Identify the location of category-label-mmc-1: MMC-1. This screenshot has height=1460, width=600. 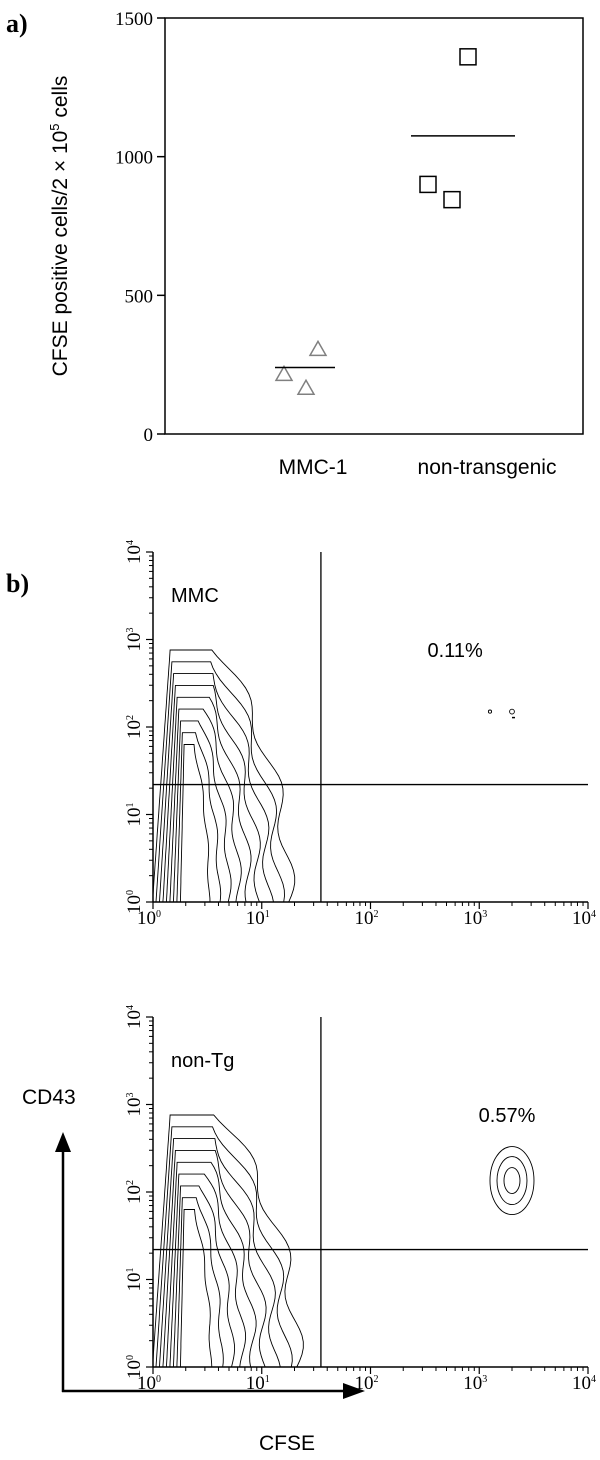
(313, 467).